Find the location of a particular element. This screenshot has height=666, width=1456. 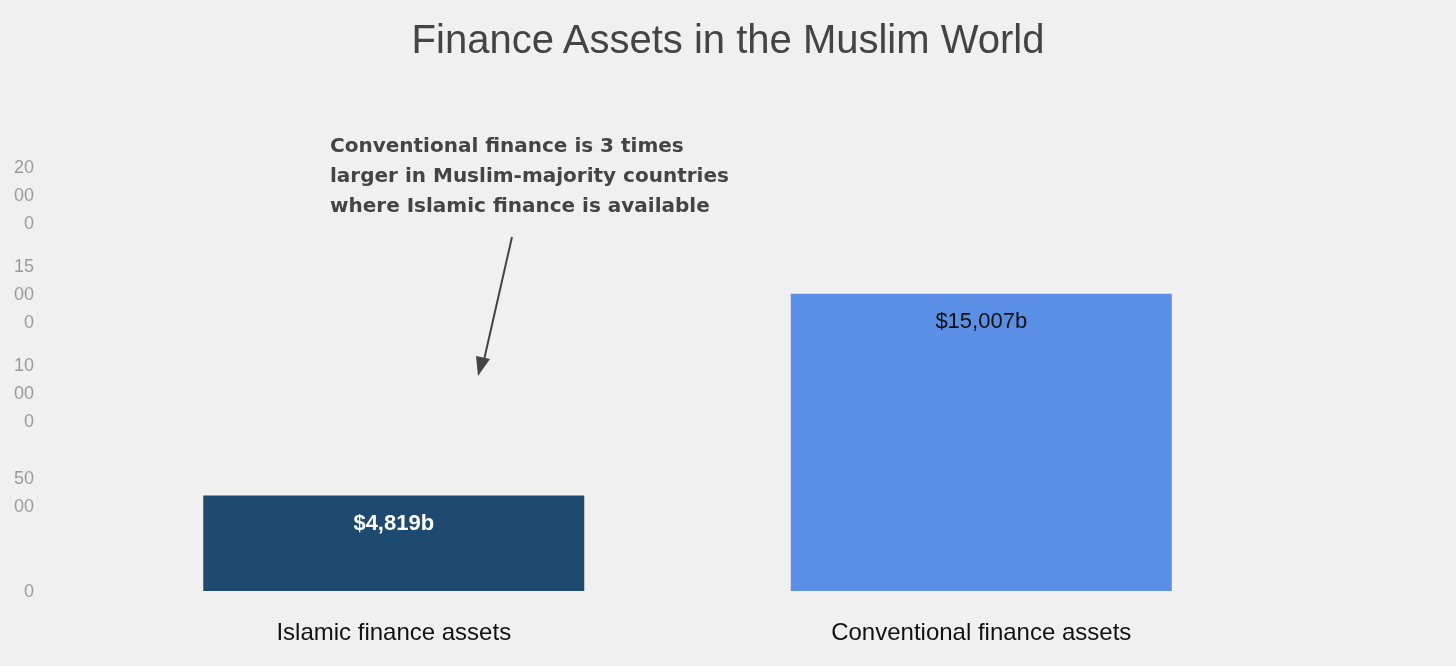

y-tick-label: 20 00 0 is located at coordinates (23, 195).